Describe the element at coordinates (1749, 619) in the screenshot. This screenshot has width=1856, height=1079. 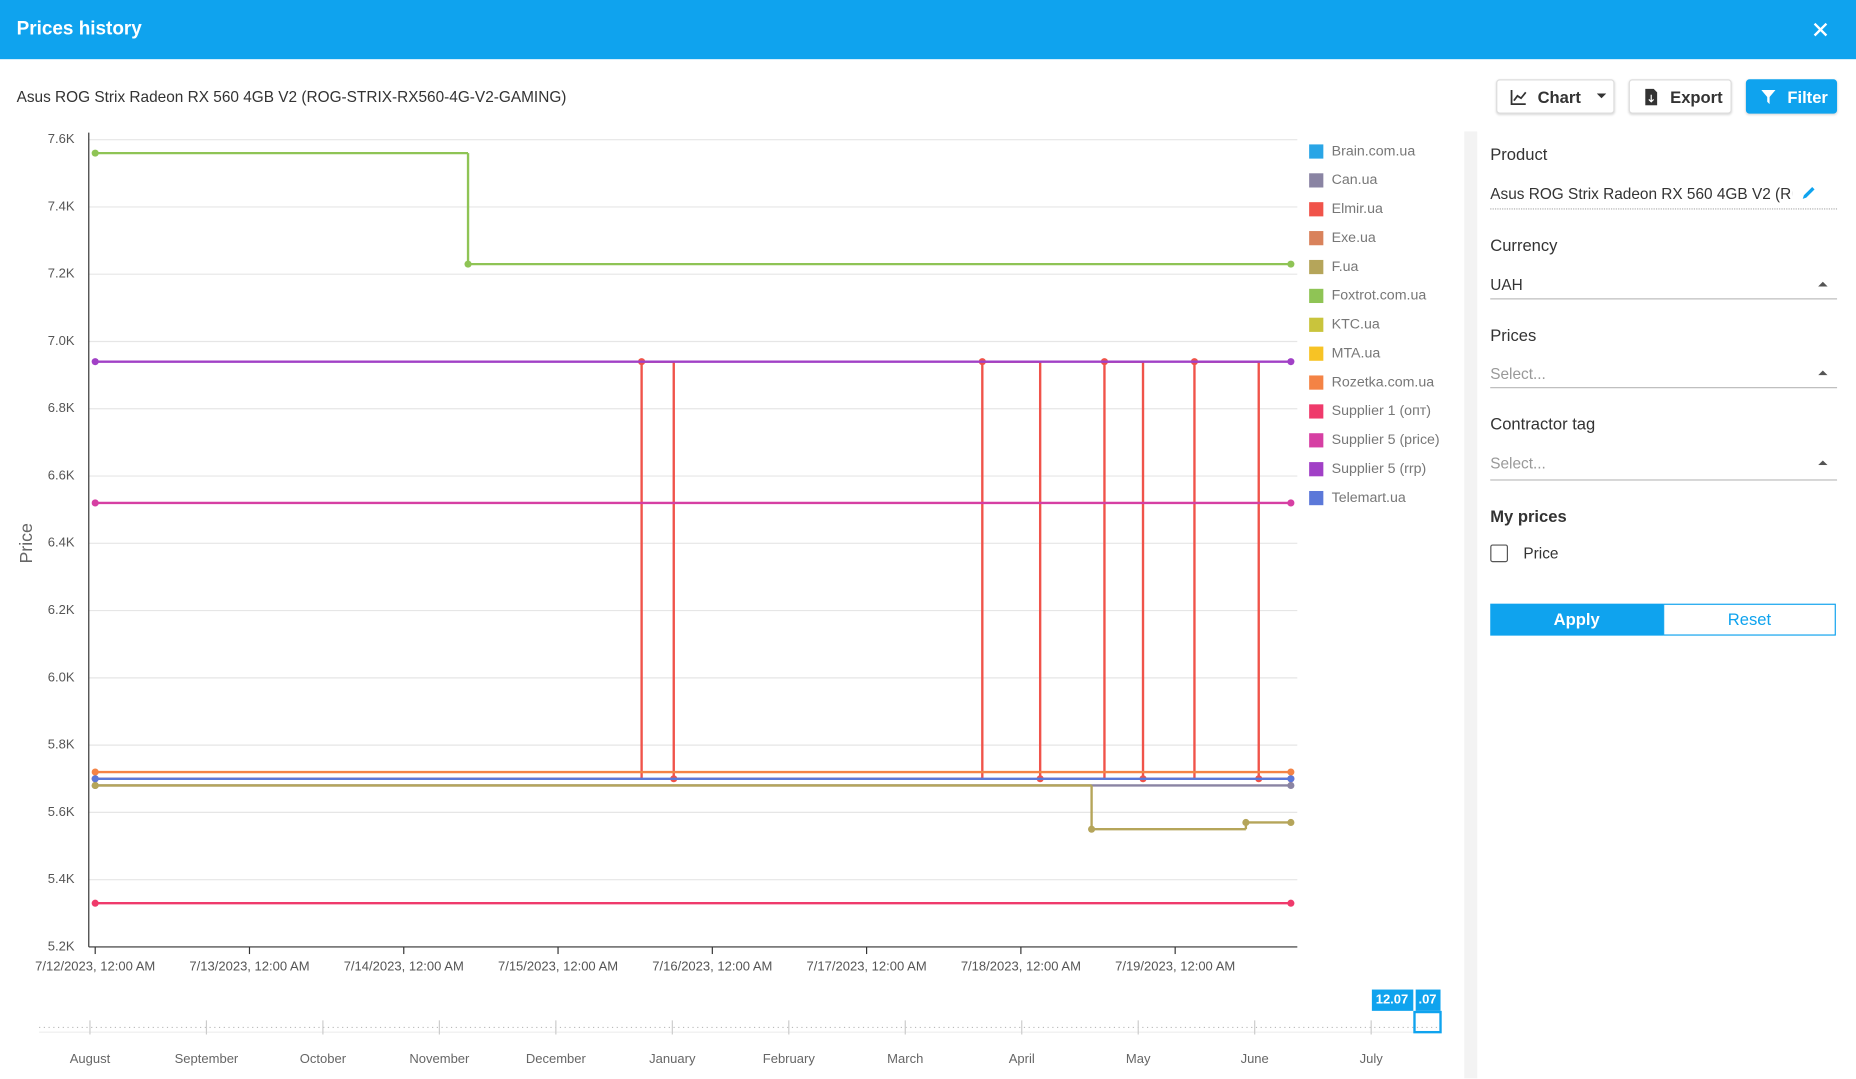
I see `reset-button: Reset` at that location.